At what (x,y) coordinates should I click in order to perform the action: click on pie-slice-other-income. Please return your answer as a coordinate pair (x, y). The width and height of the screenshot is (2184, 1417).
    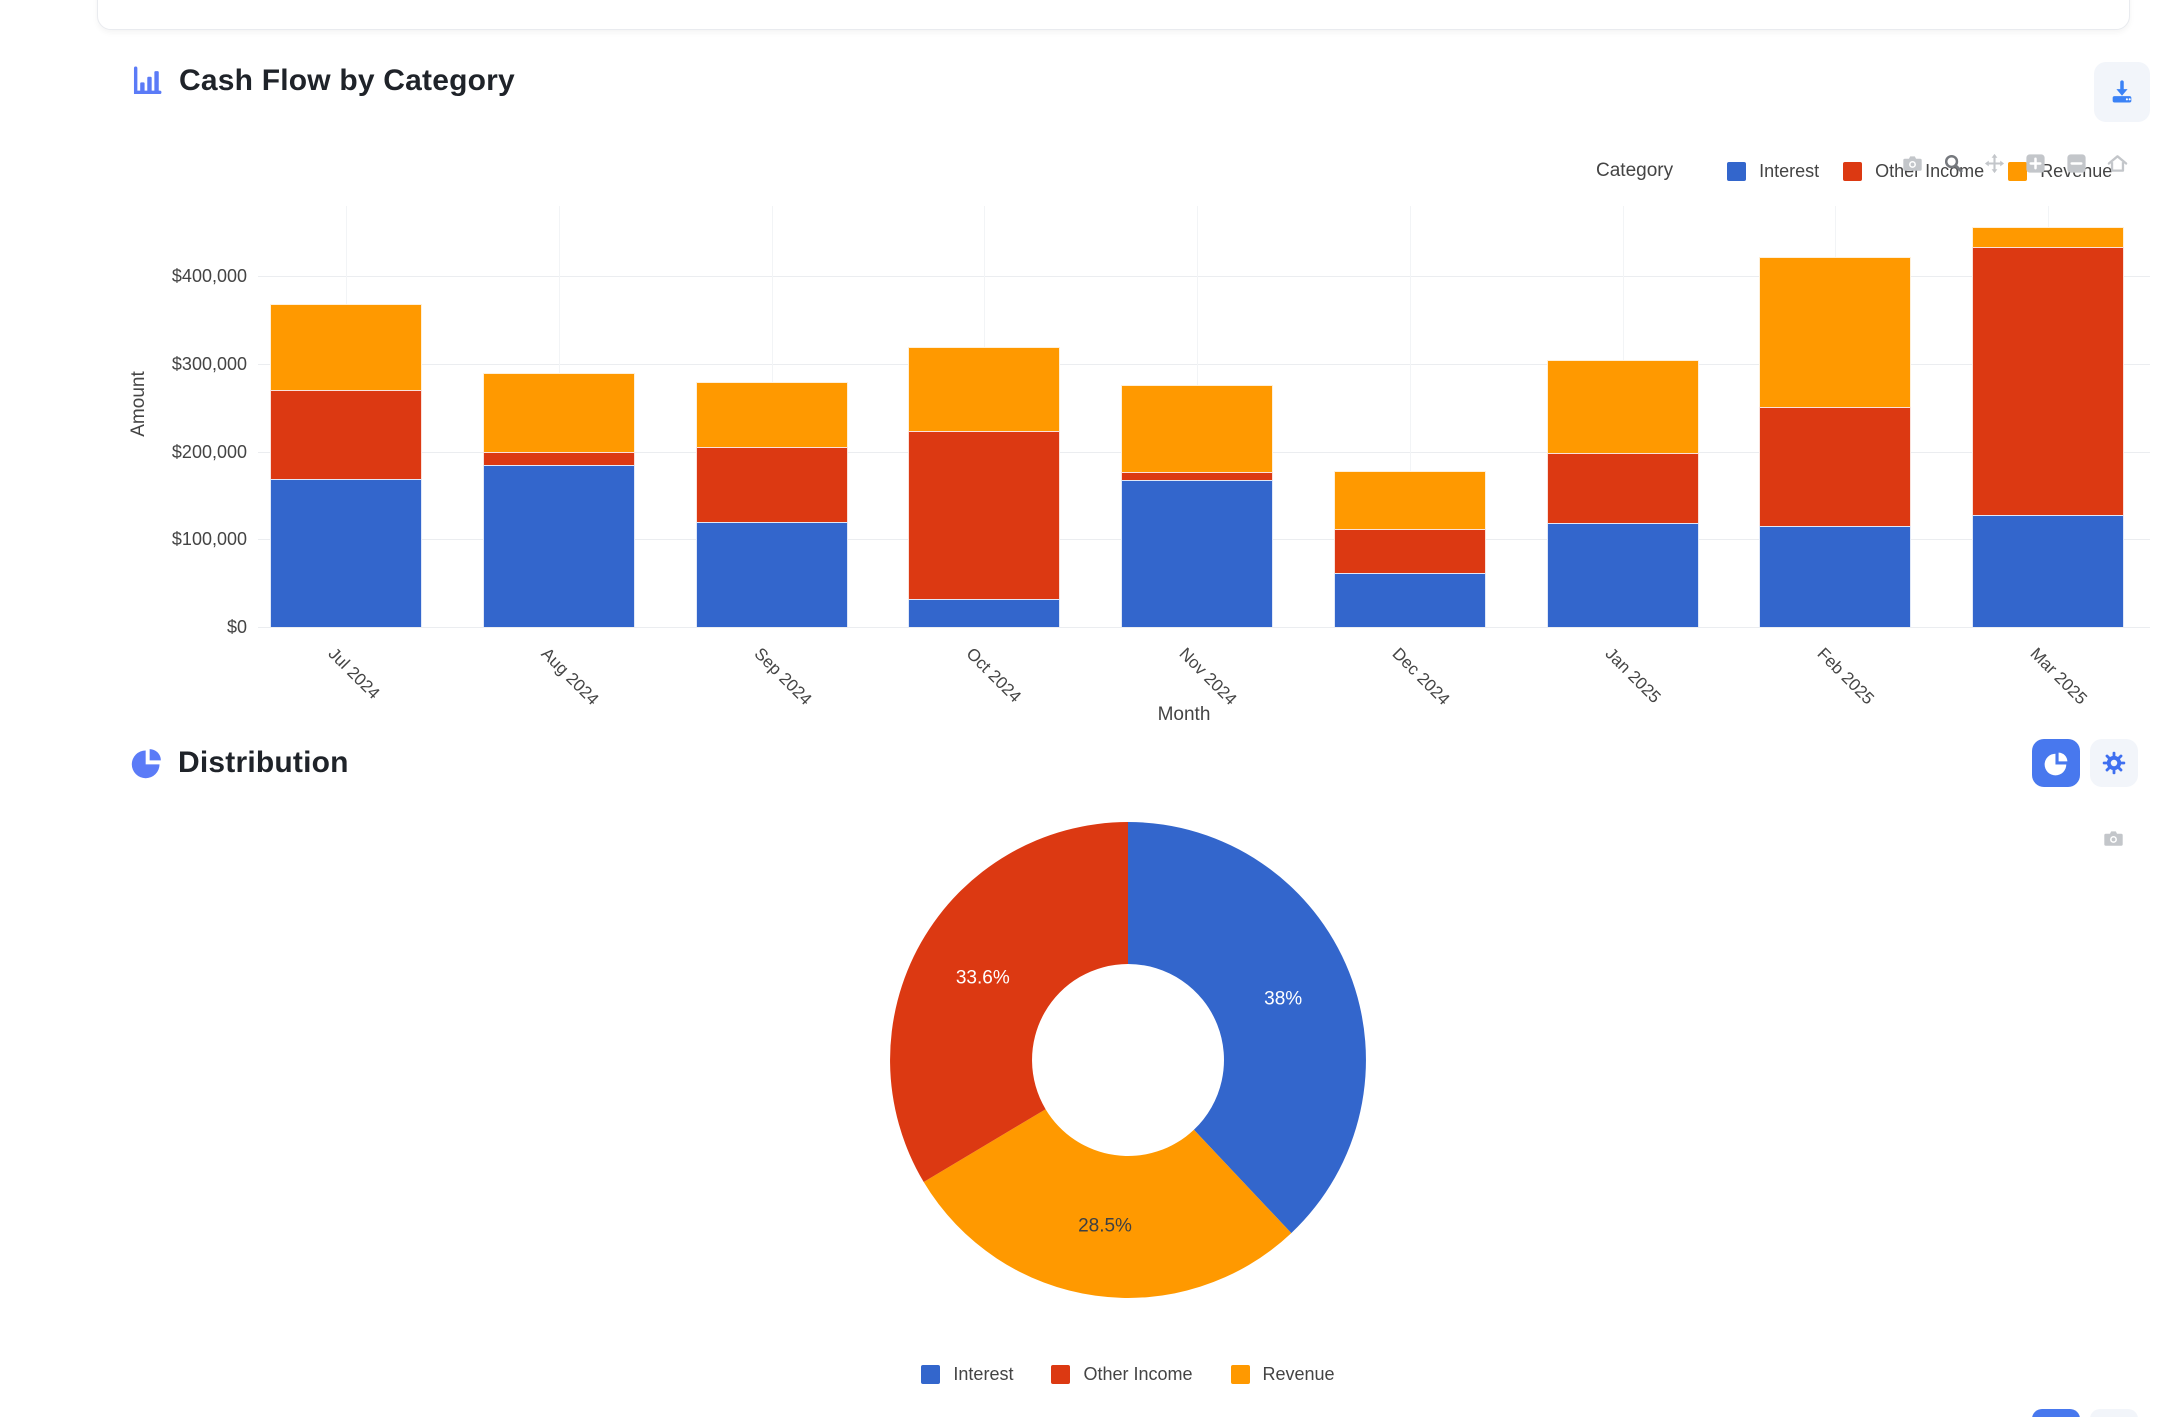
    Looking at the image, I should click on (1009, 1002).